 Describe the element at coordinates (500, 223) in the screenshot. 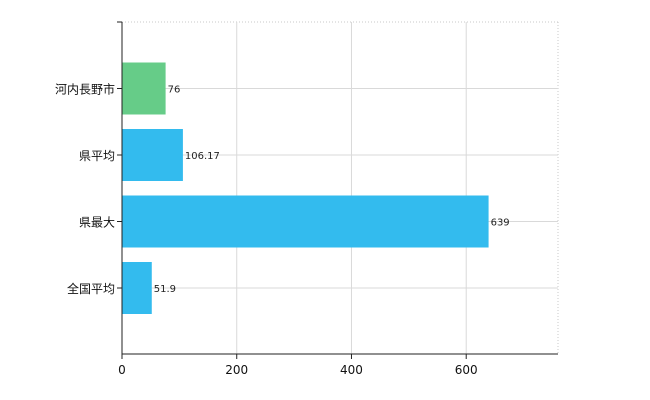

I see `data-label: 639` at that location.